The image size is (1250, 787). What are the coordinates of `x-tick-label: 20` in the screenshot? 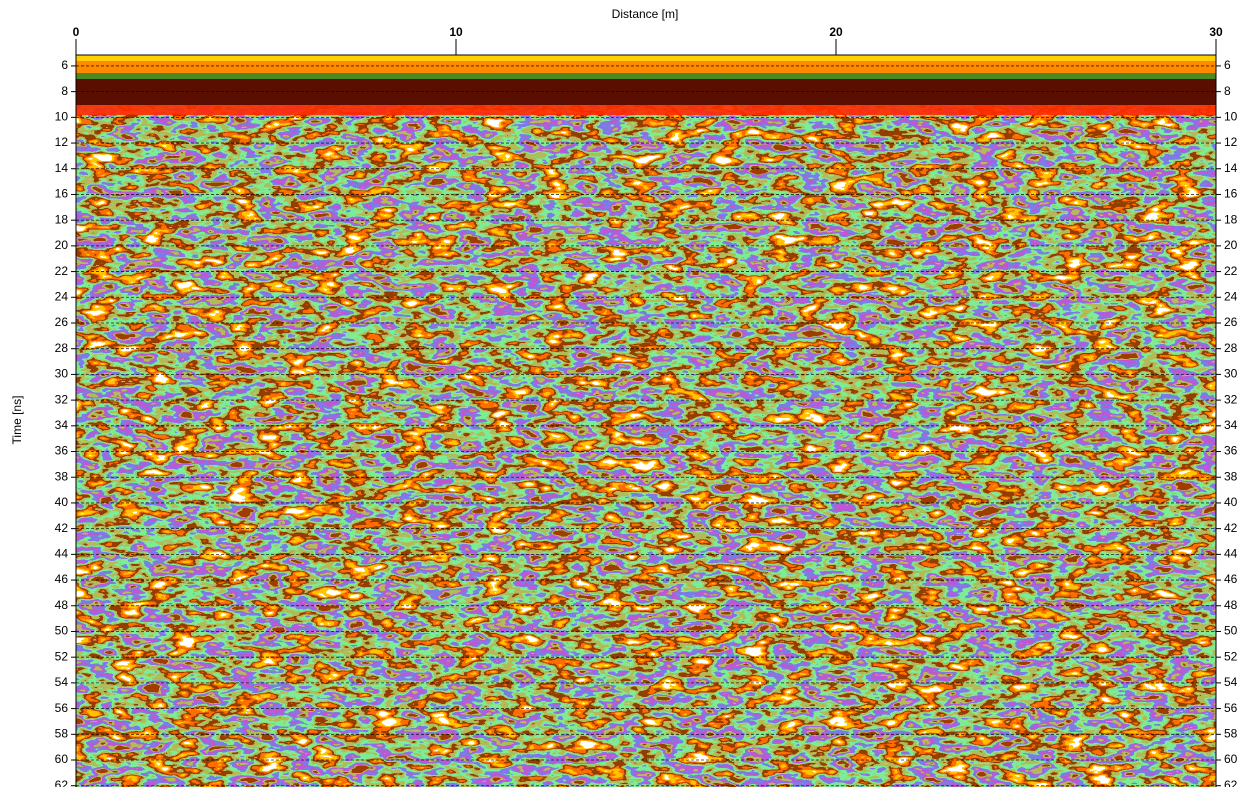 It's located at (836, 32).